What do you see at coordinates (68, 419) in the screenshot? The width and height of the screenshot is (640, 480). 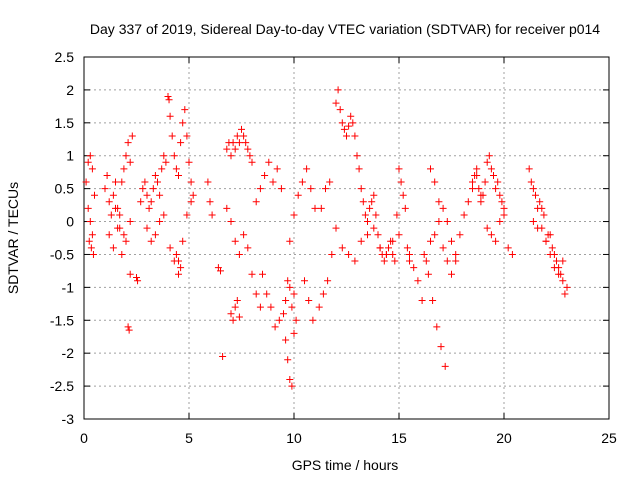 I see `y-tick-label: -3` at bounding box center [68, 419].